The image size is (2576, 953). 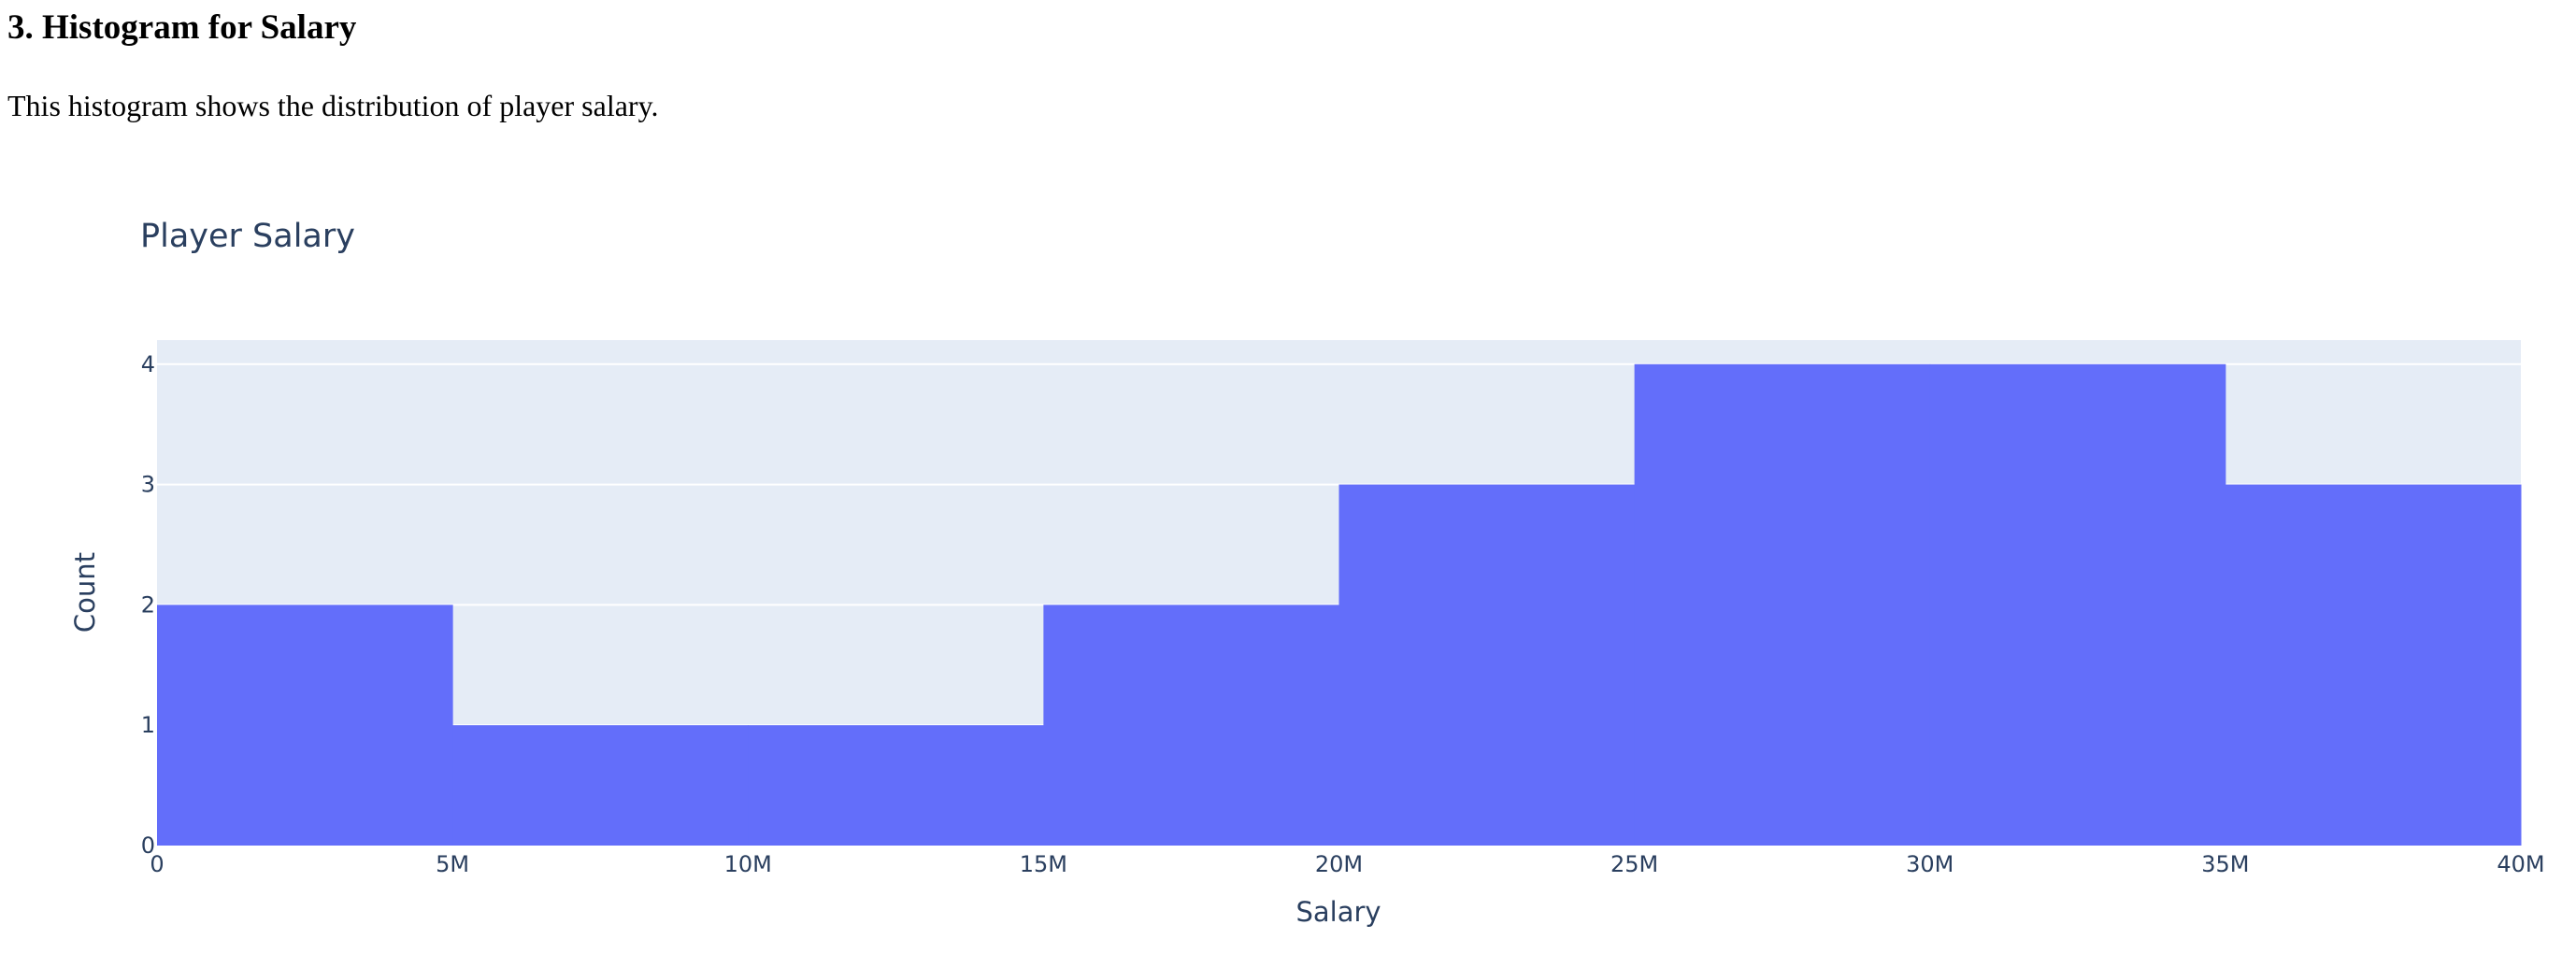 I want to click on x-tick-label: 20M, so click(x=1339, y=864).